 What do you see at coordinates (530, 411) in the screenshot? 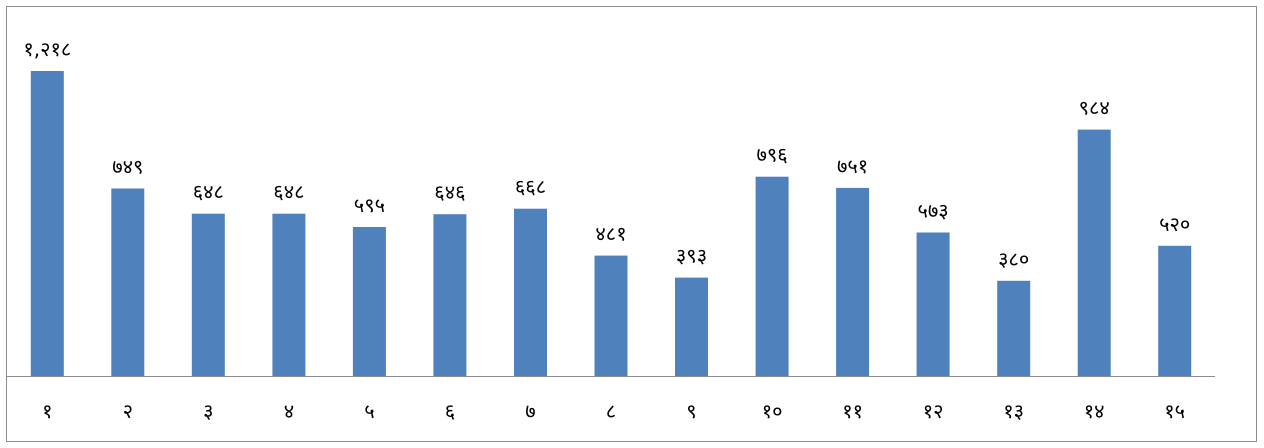
I see `x-tick-label-7: ७` at bounding box center [530, 411].